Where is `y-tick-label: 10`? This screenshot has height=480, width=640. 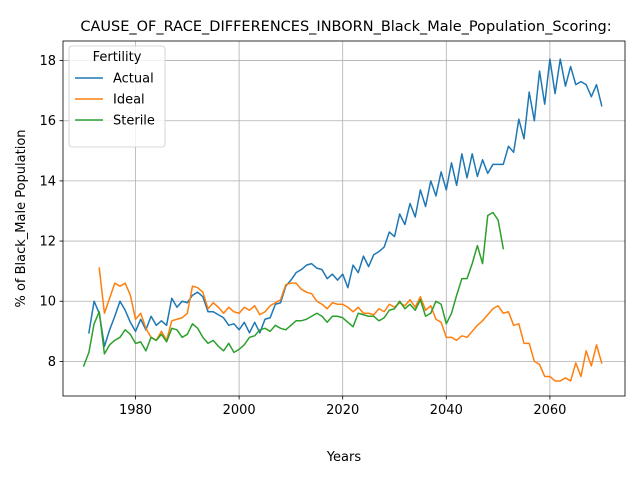
y-tick-label: 10 is located at coordinates (47, 302).